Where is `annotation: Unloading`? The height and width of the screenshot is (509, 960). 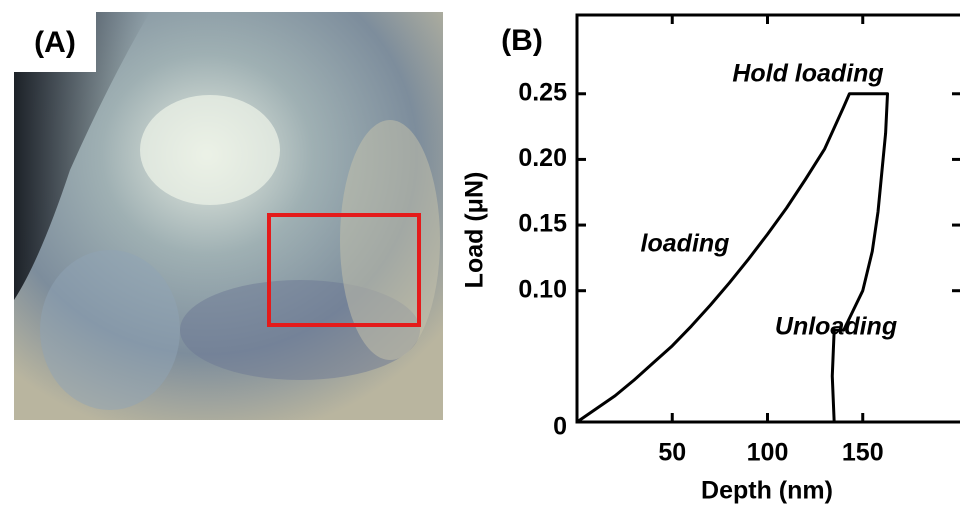 annotation: Unloading is located at coordinates (836, 327).